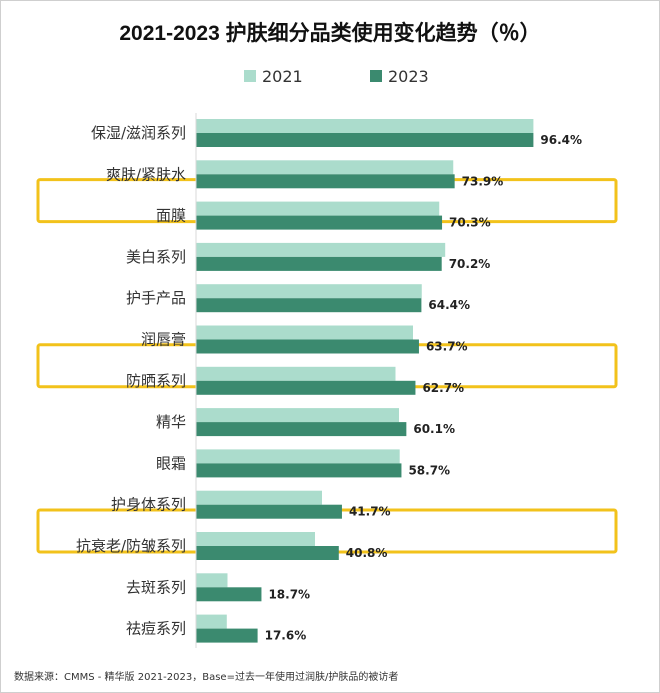 Image resolution: width=660 pixels, height=693 pixels. I want to click on data-label: 63.7%, so click(447, 347).